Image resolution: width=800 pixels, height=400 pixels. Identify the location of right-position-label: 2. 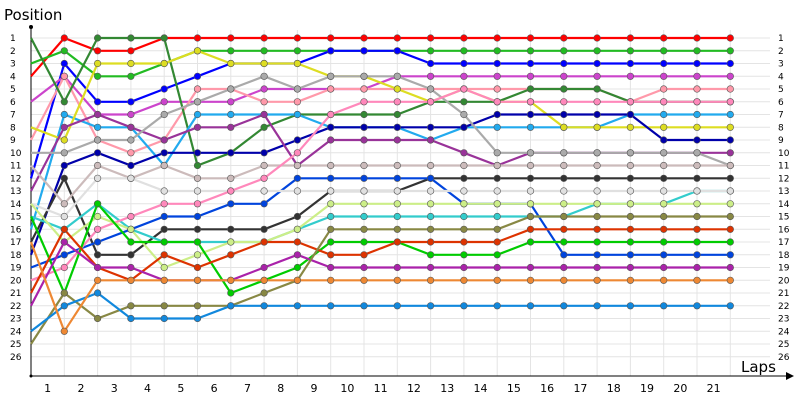
(781, 52).